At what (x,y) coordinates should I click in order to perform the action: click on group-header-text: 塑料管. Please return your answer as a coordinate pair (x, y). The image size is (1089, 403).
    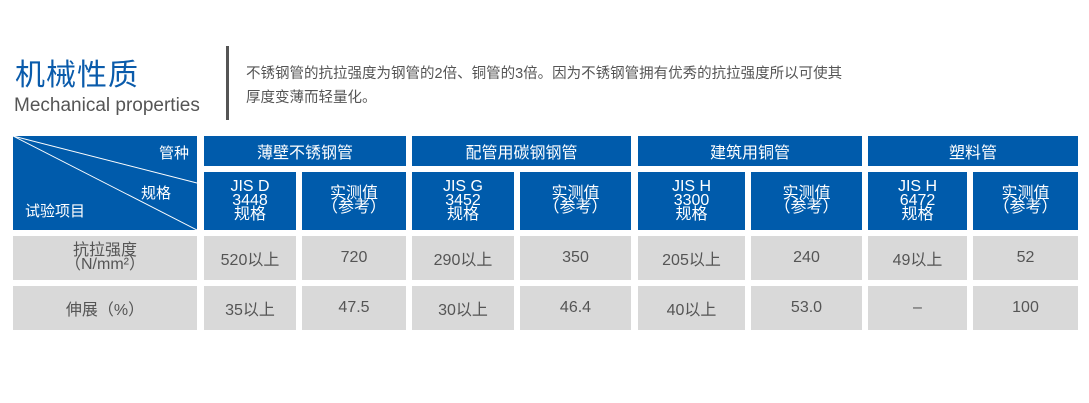
    Looking at the image, I should click on (973, 151).